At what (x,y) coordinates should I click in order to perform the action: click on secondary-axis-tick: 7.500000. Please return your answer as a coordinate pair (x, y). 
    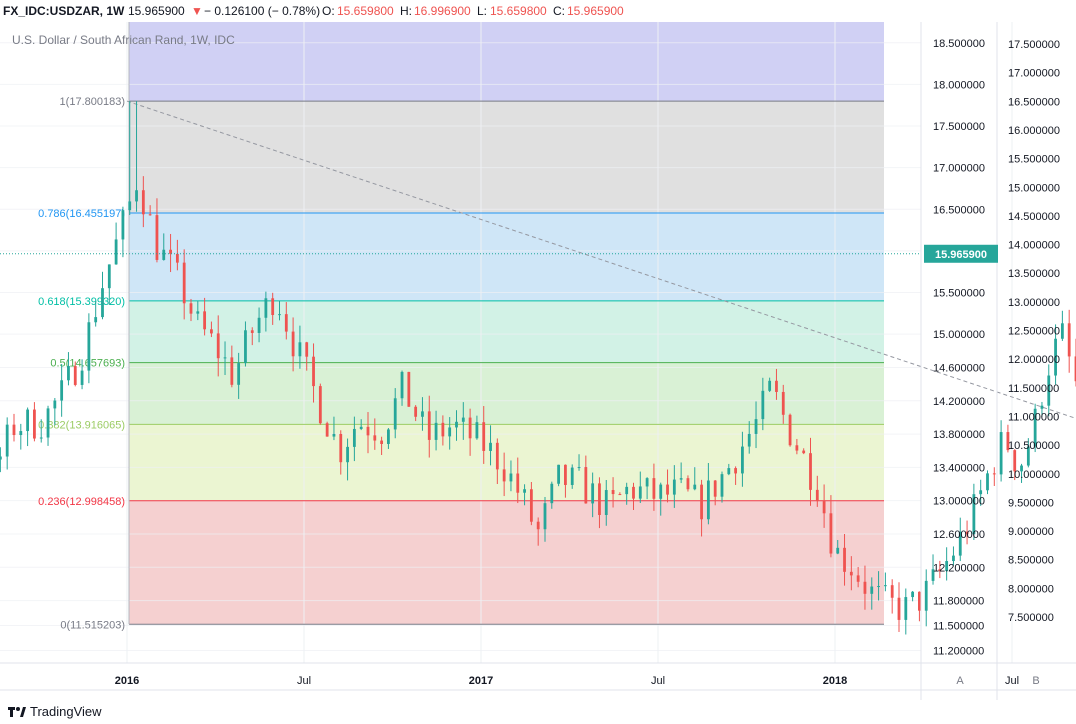
    Looking at the image, I should click on (1031, 618).